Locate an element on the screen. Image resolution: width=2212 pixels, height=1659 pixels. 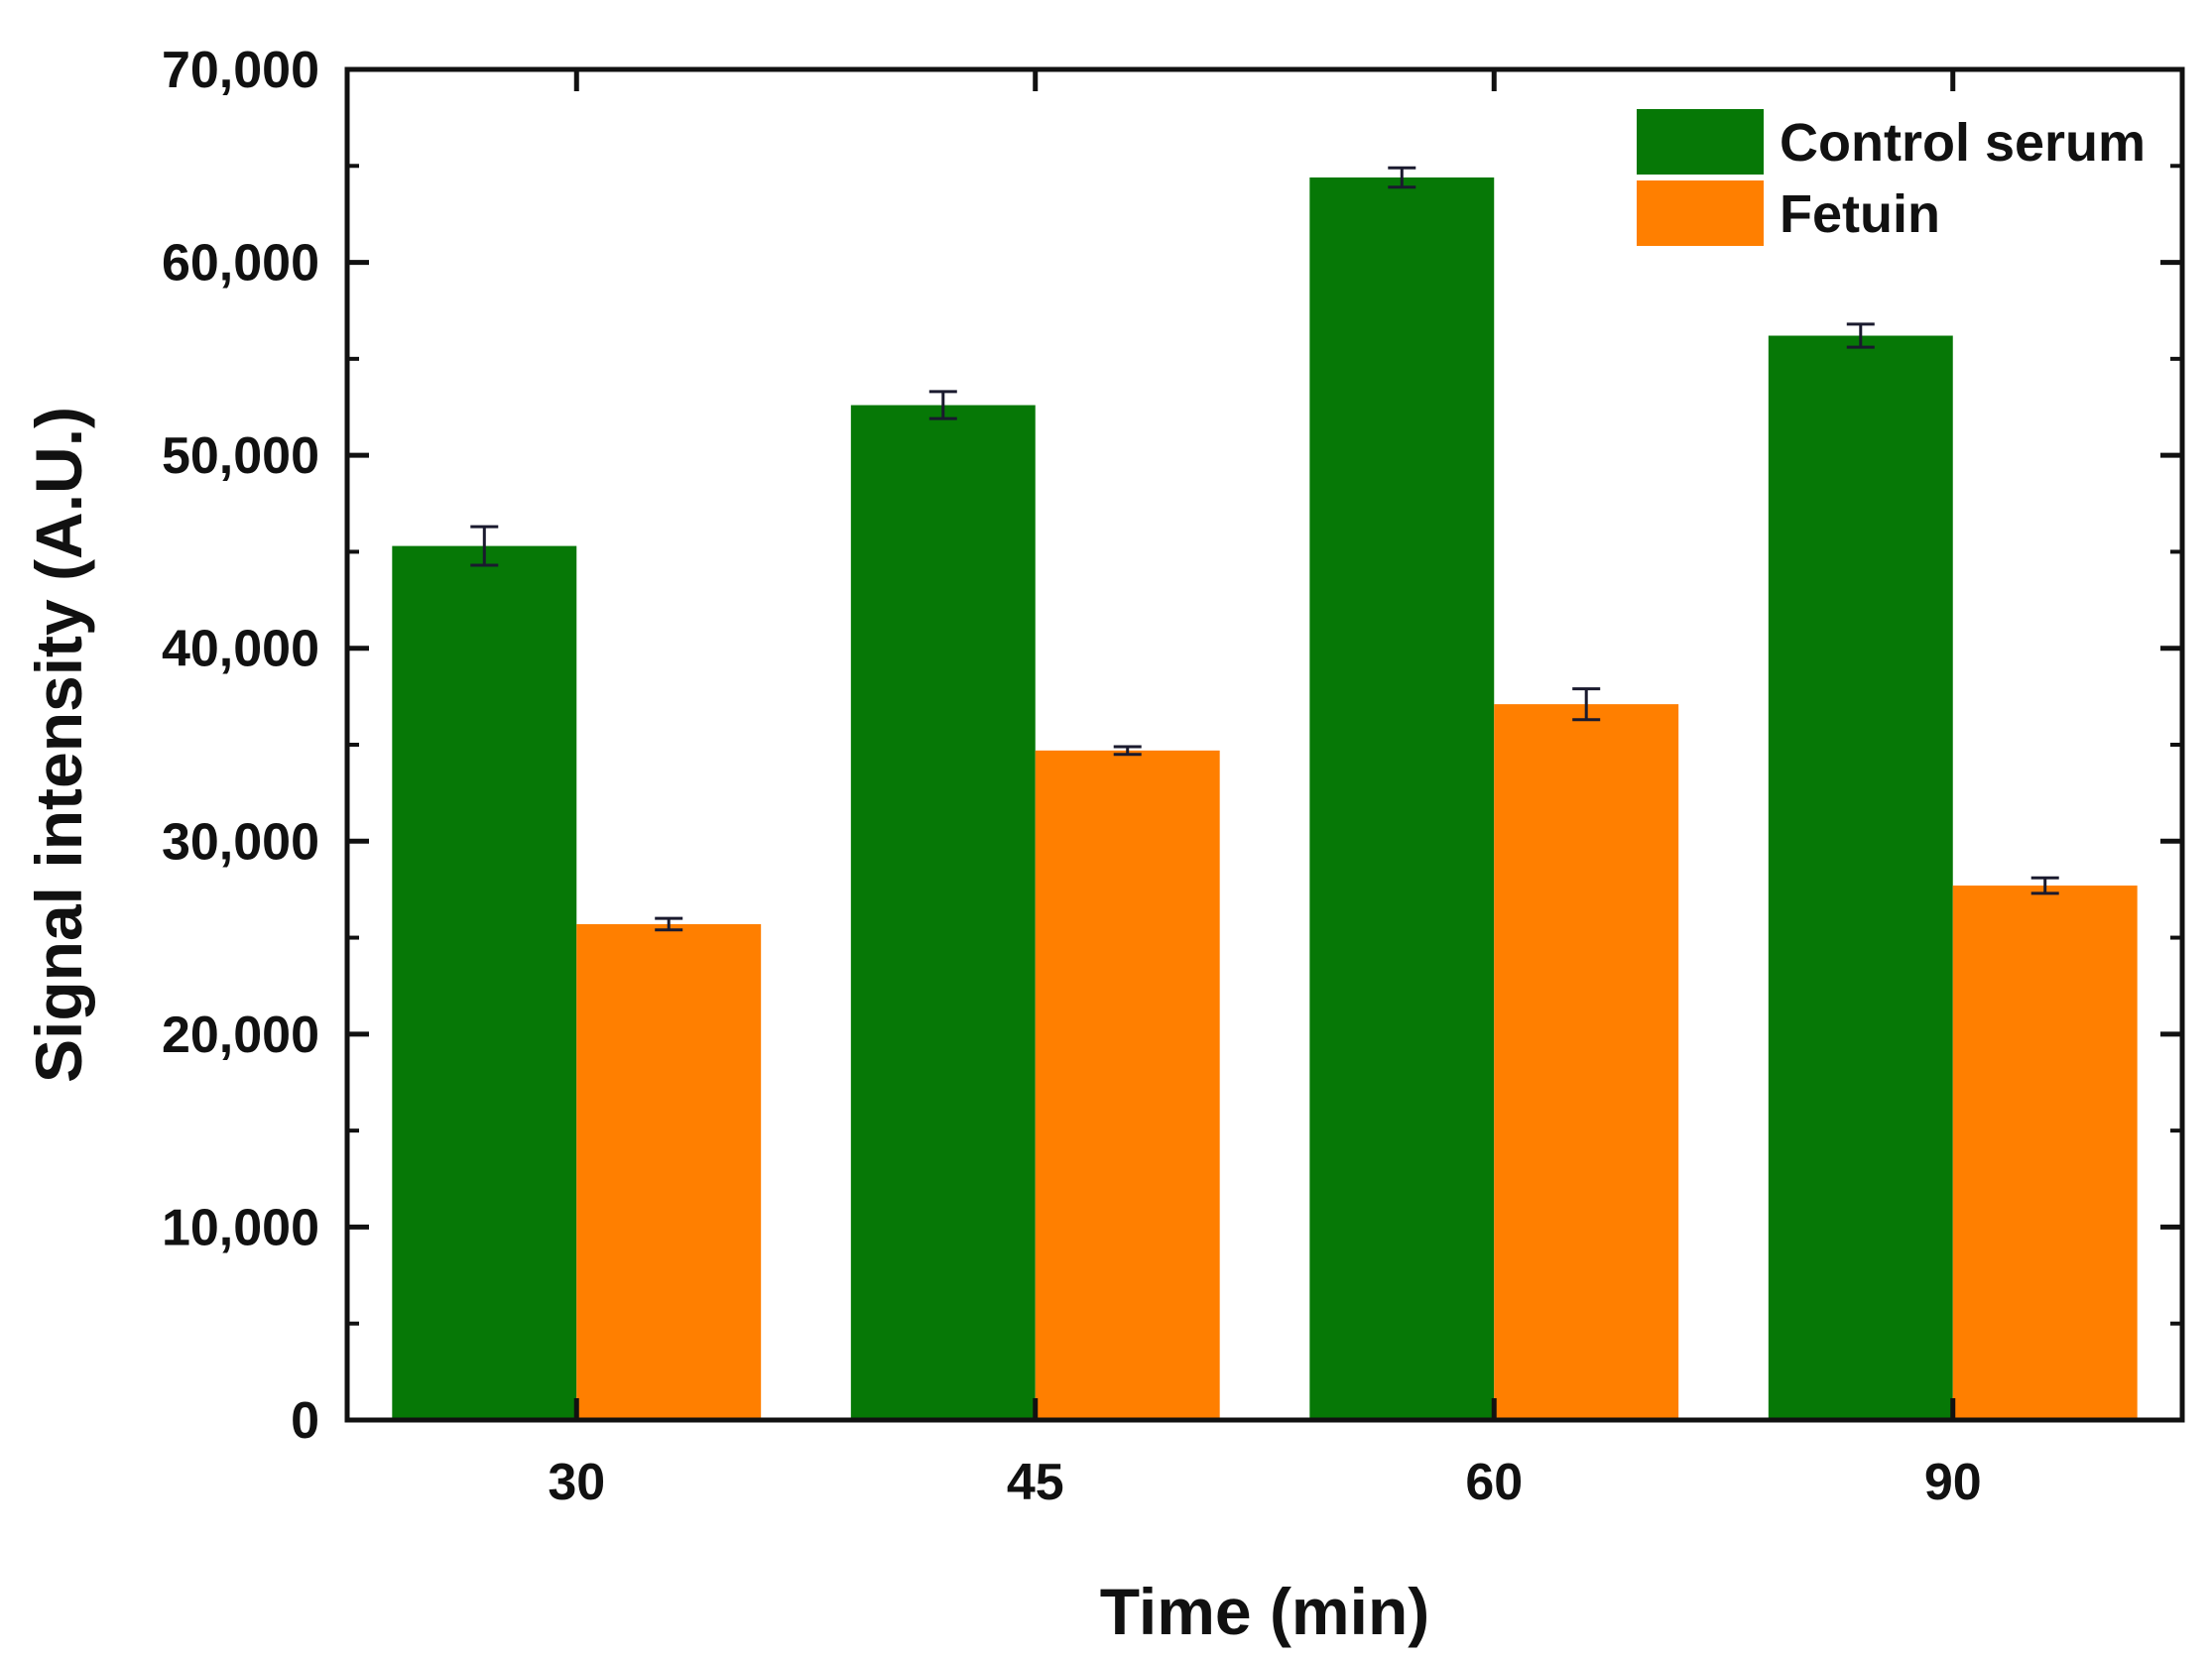
legend-swatch-fetuin is located at coordinates (1700, 213).